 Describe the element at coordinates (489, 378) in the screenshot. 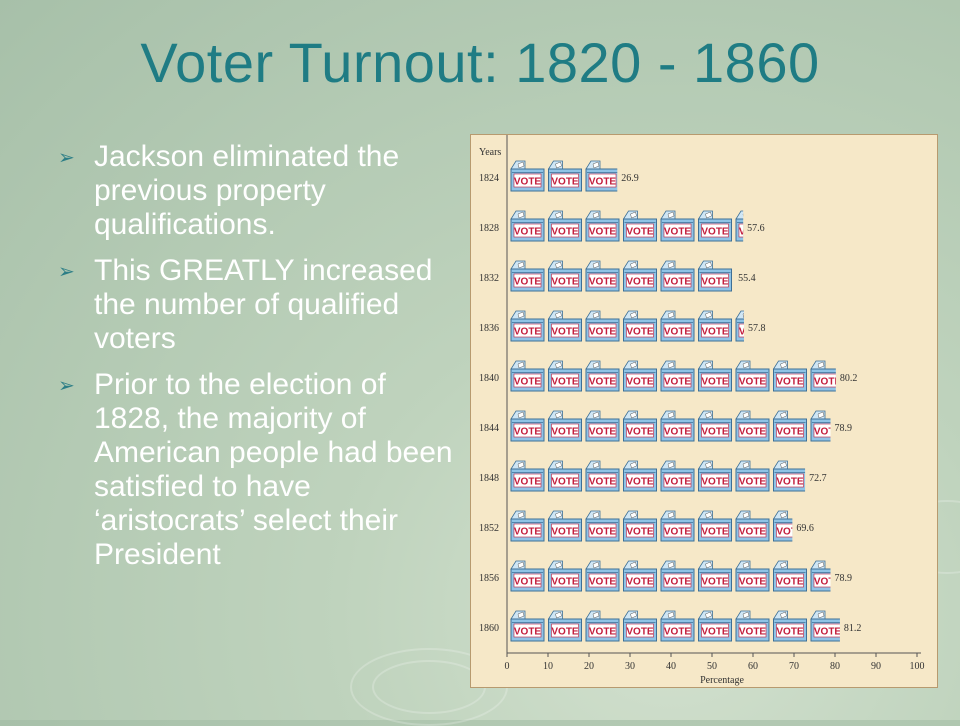

I see `y-tick-label: 1840` at that location.